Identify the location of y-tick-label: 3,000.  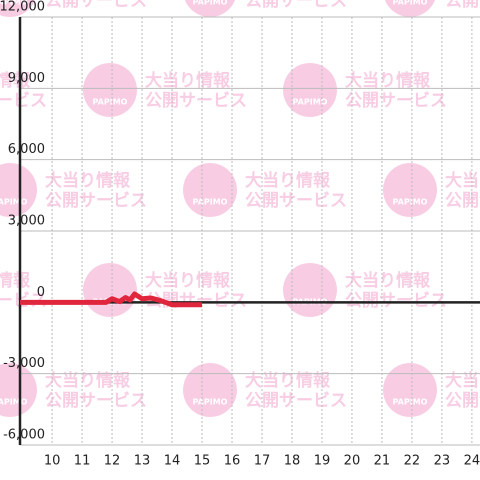
(26, 221).